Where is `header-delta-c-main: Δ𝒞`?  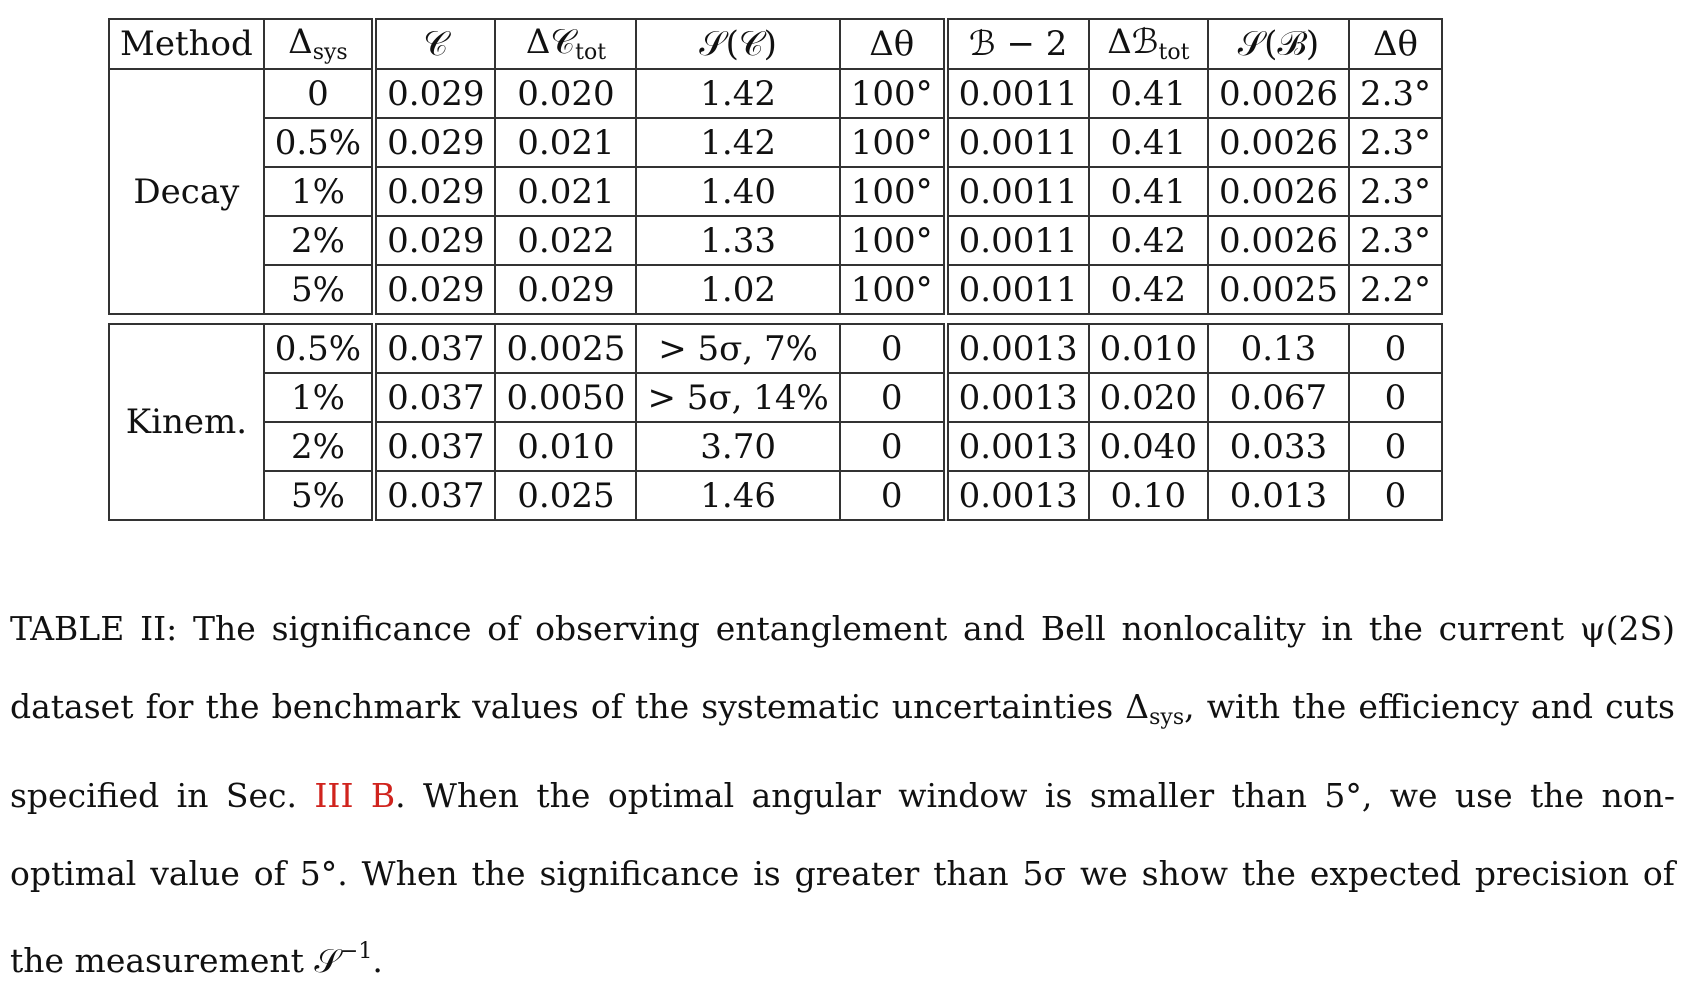 header-delta-c-main: Δ𝒞 is located at coordinates (550, 41).